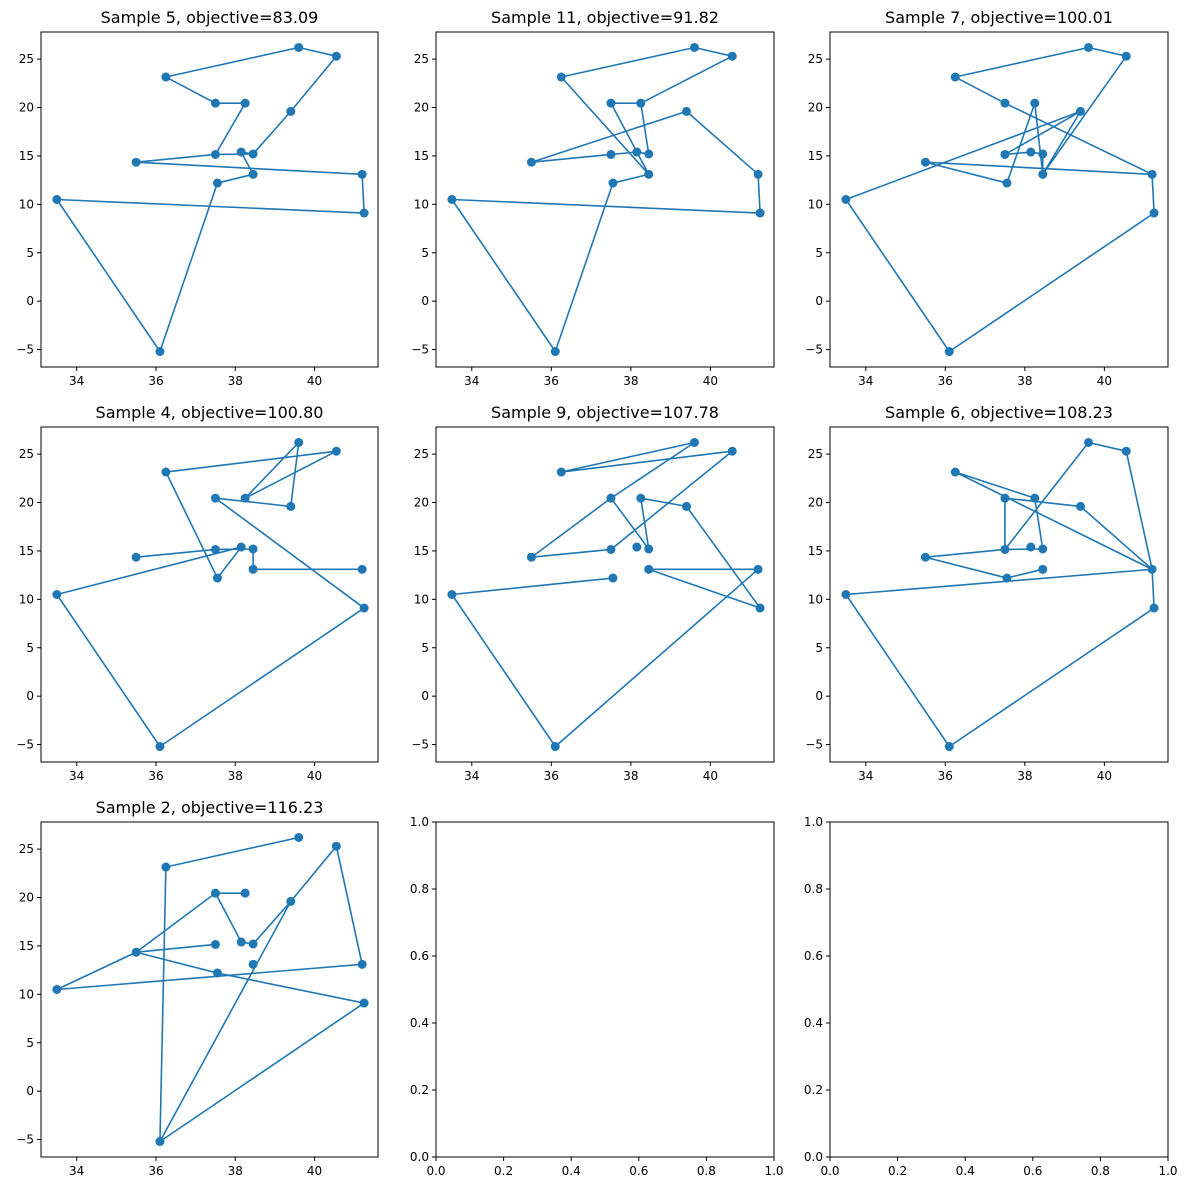 This screenshot has height=1190, width=1190. I want to click on subplot-title: Sample 7, objective=100.01, so click(999, 17).